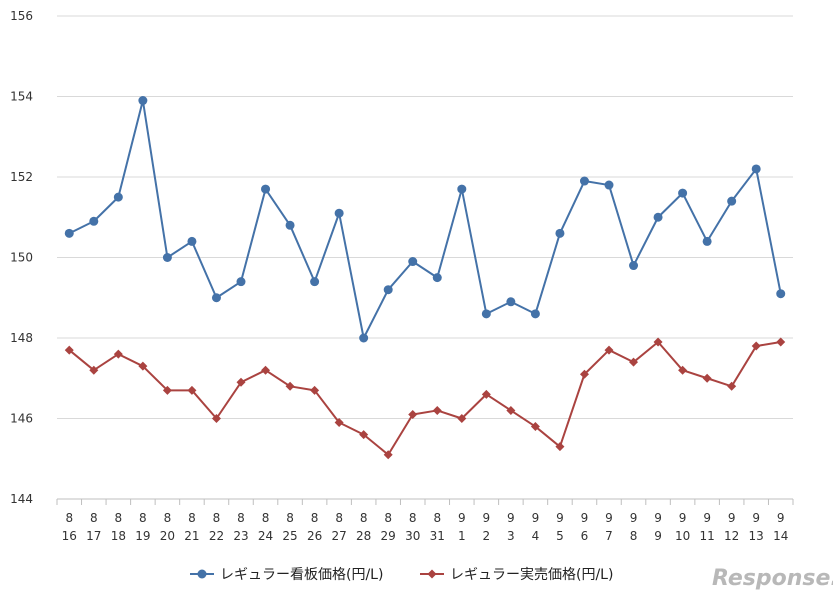 The height and width of the screenshot is (601, 833). What do you see at coordinates (363, 536) in the screenshot?
I see `x-tick-day: 28` at bounding box center [363, 536].